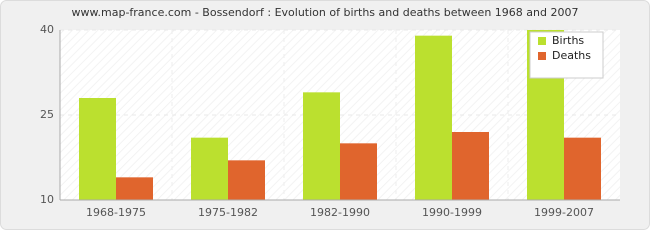 The image size is (650, 240). I want to click on y-tick-label: 25, so click(47, 114).